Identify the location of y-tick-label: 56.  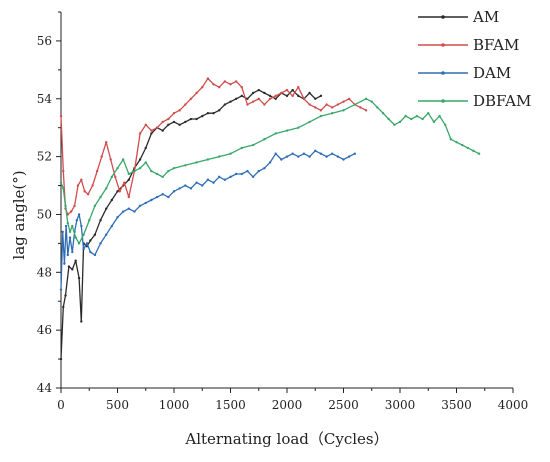
(44, 41).